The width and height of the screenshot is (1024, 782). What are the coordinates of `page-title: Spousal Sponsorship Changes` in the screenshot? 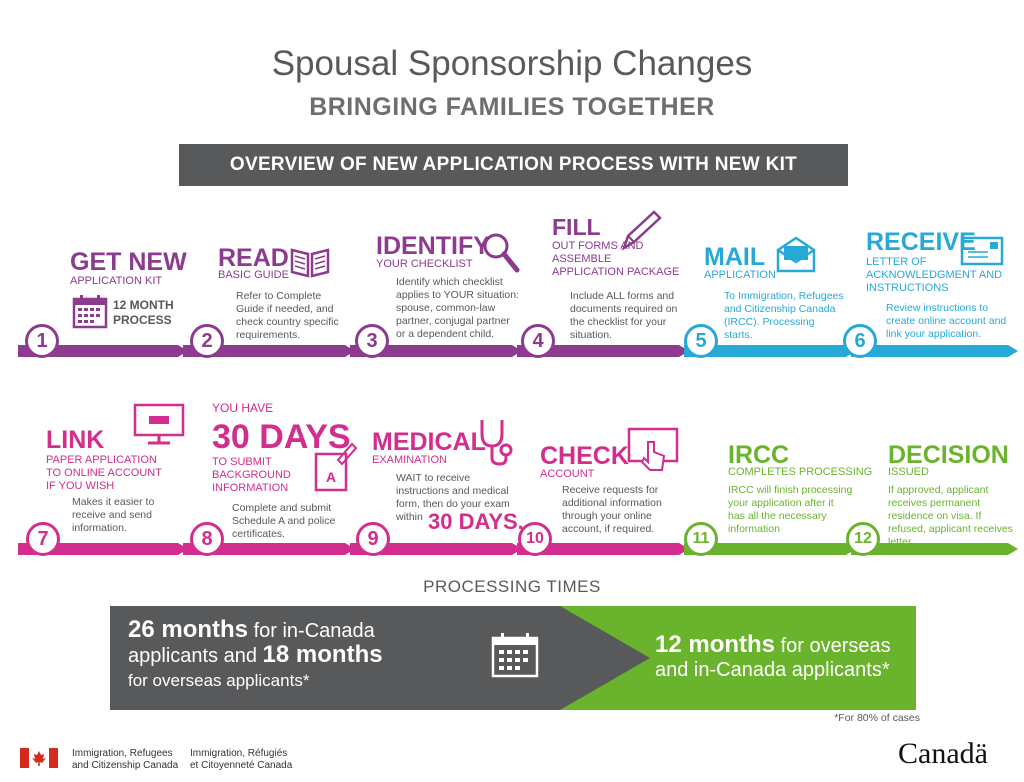 It's located at (512, 63).